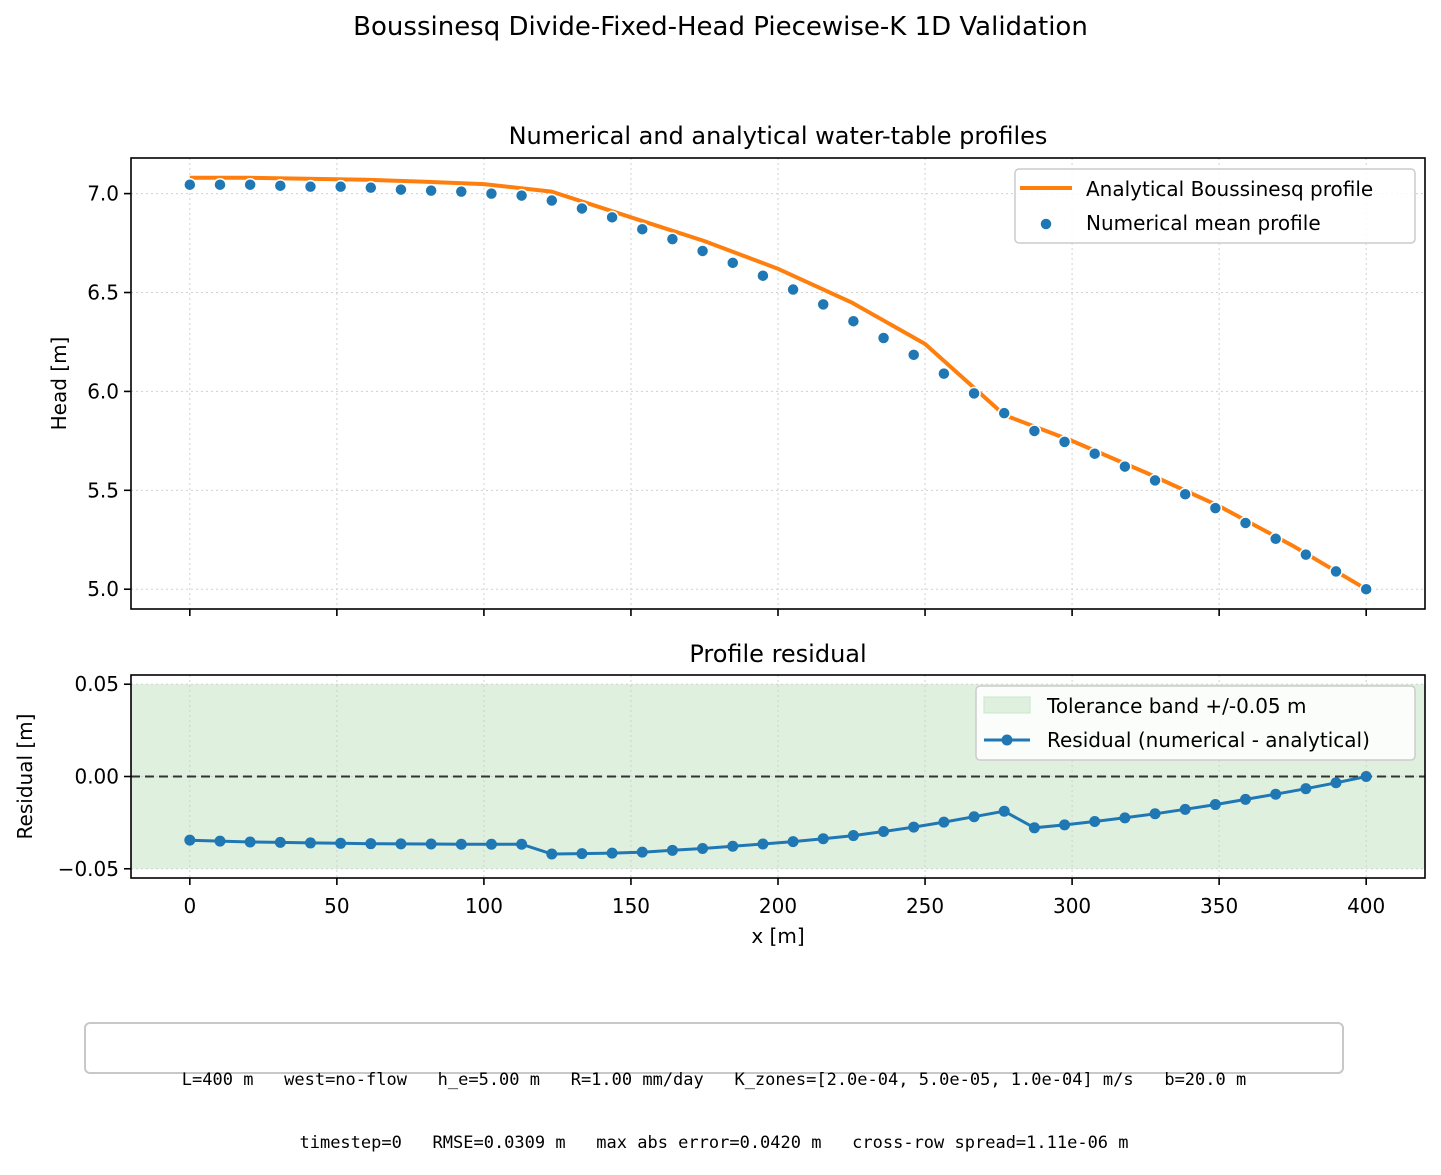  What do you see at coordinates (1072, 906) in the screenshot?
I see `x-tick-label: 300` at bounding box center [1072, 906].